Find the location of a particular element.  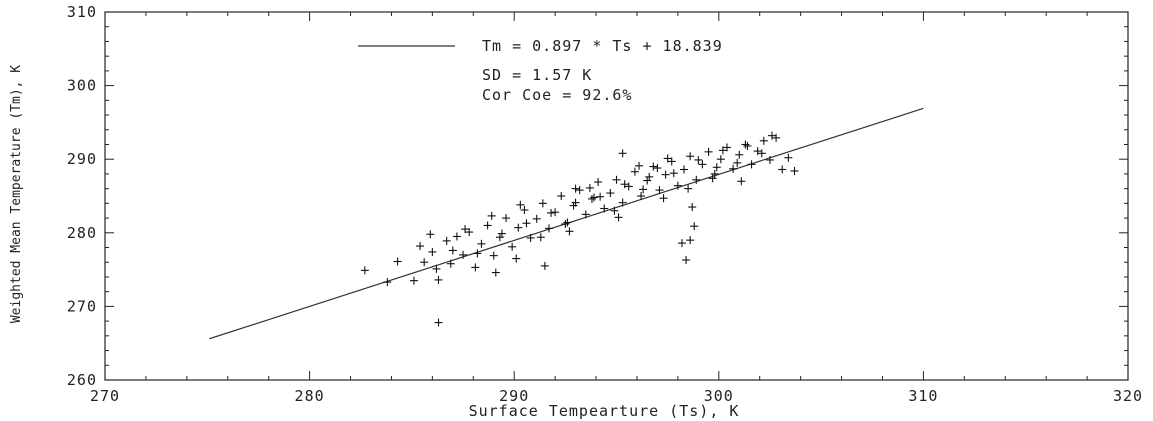

y-tick-label: 310 is located at coordinates (82, 12).